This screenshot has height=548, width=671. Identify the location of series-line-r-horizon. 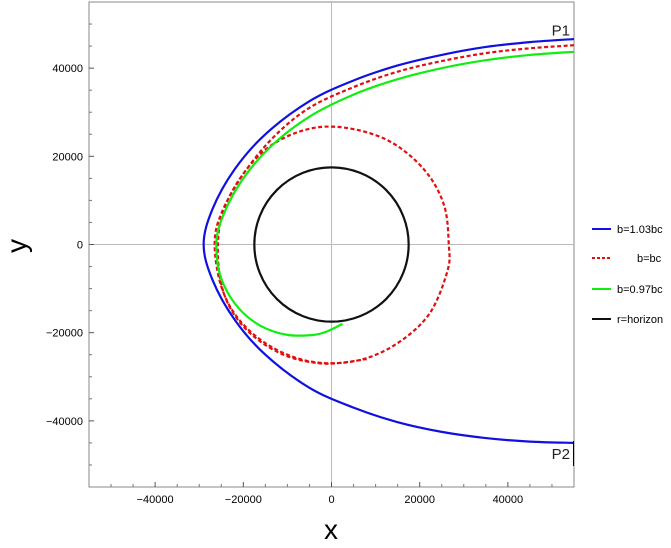
(331, 244).